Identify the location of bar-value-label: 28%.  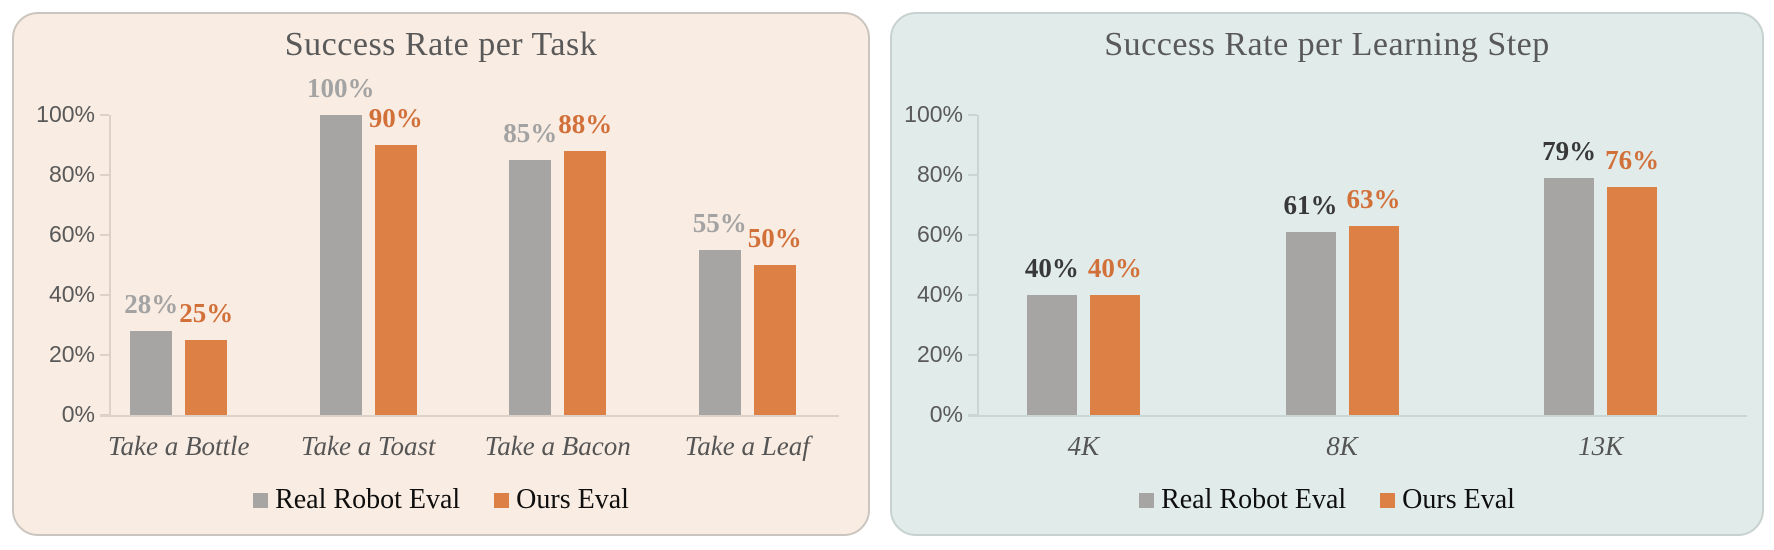
(151, 304).